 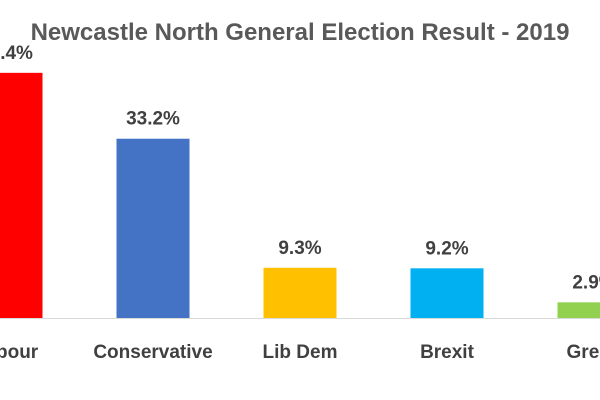 I want to click on data-label-labour: 45.4%, so click(x=16, y=53).